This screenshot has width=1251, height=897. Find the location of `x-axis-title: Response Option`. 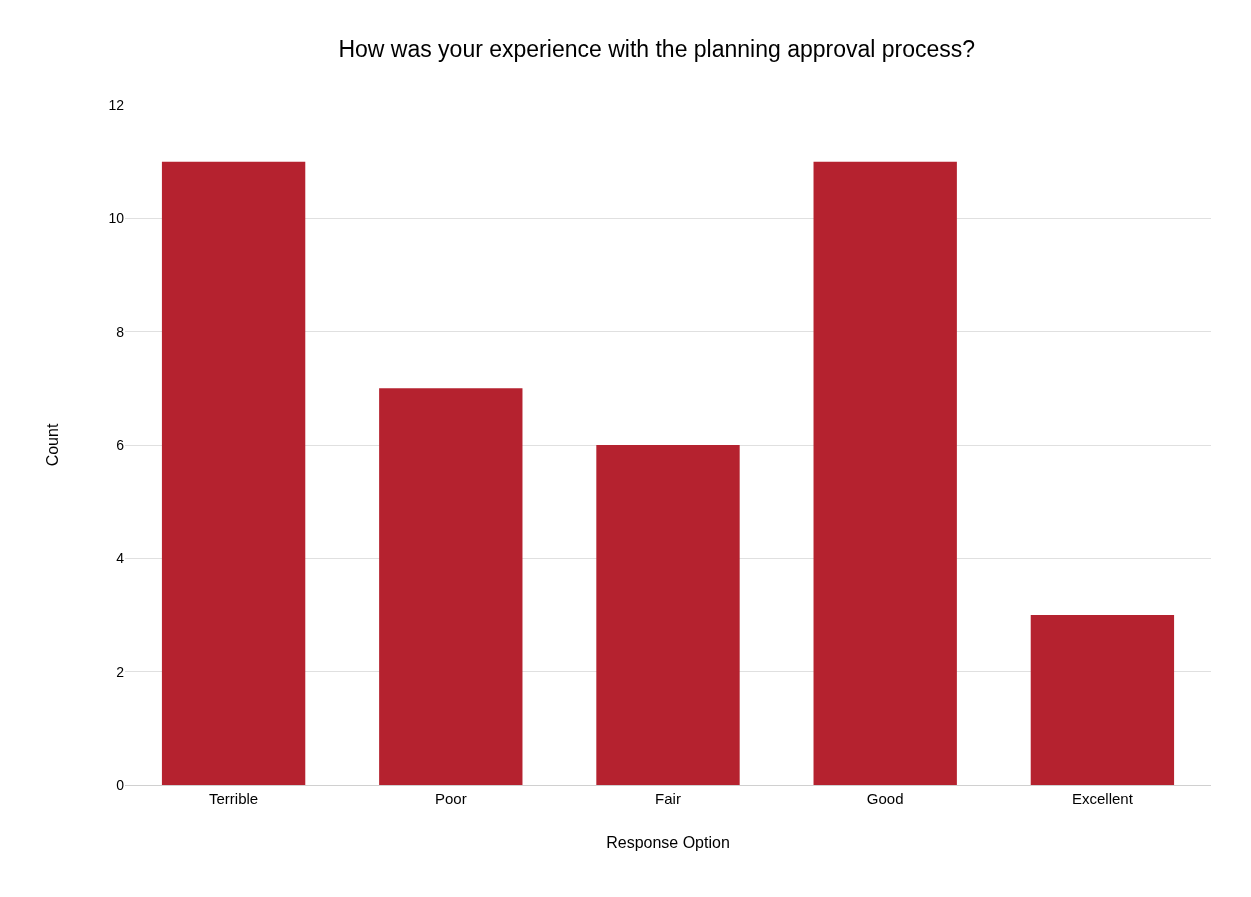

x-axis-title: Response Option is located at coordinates (668, 842).